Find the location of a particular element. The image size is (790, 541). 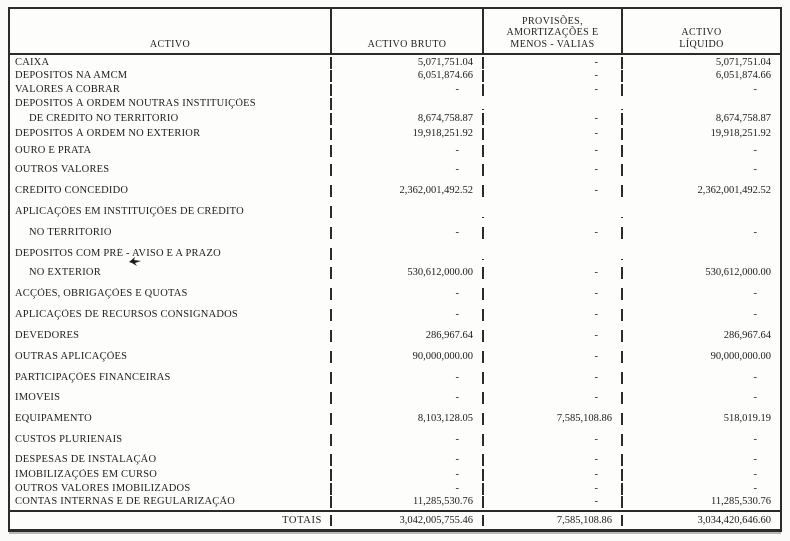

column-header-provisoes-line3: MENOS - VALIAS is located at coordinates (552, 44).